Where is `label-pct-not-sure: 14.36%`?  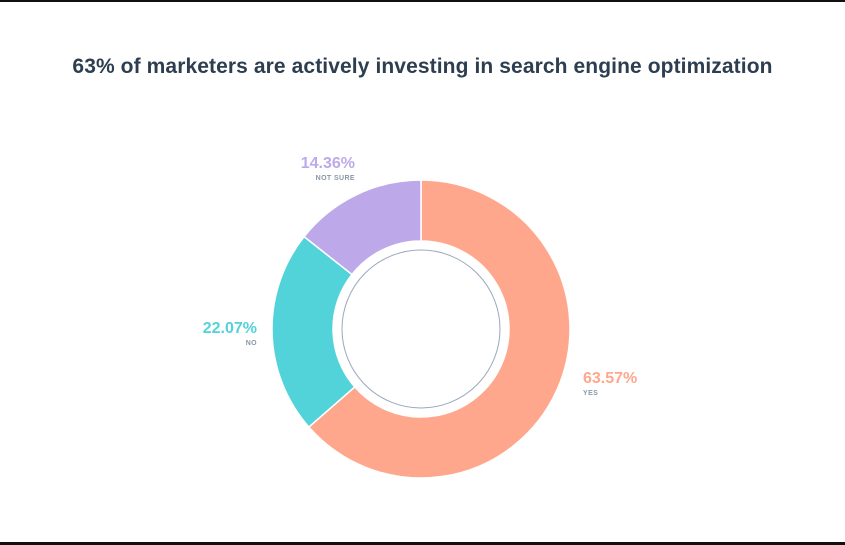
label-pct-not-sure: 14.36% is located at coordinates (328, 163).